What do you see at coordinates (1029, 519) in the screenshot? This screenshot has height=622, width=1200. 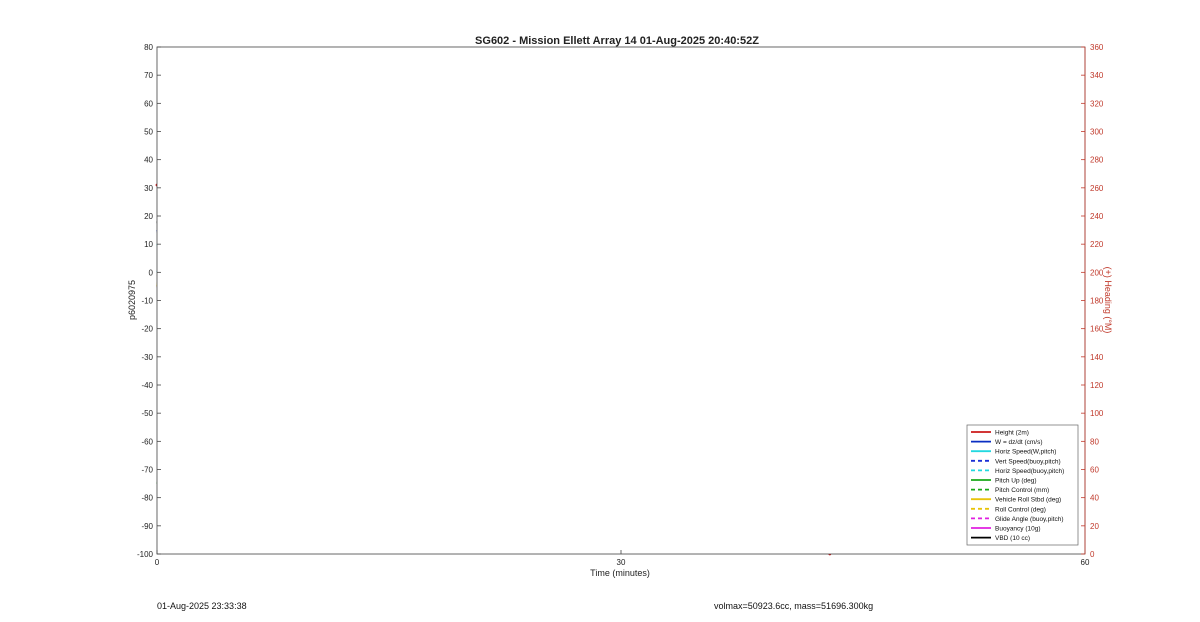 I see `legend-entry: Glide Angle (buoy,pitch)` at bounding box center [1029, 519].